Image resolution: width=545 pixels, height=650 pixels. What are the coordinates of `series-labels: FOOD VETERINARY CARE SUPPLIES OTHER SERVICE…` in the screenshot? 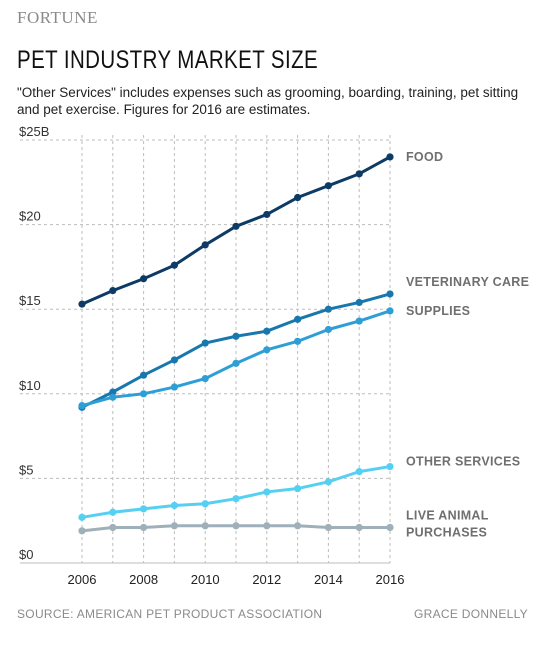 It's located at (467, 345).